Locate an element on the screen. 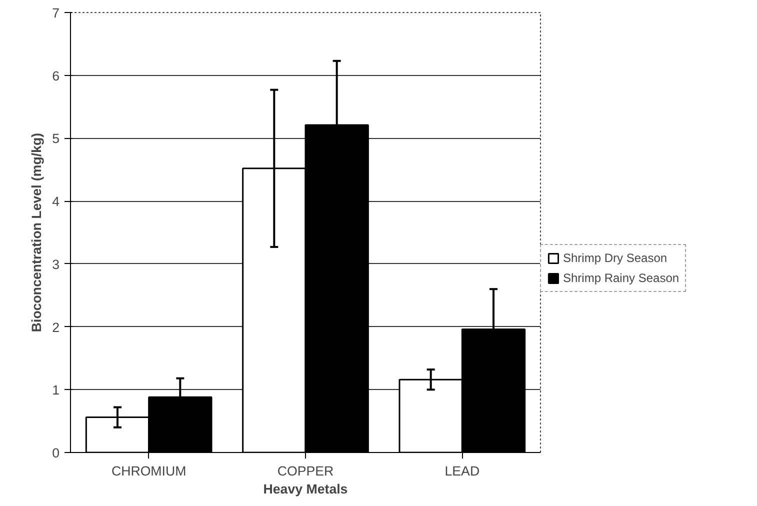  y-axis-title: Bioconcentration Level (mg/kg) is located at coordinates (36, 232).